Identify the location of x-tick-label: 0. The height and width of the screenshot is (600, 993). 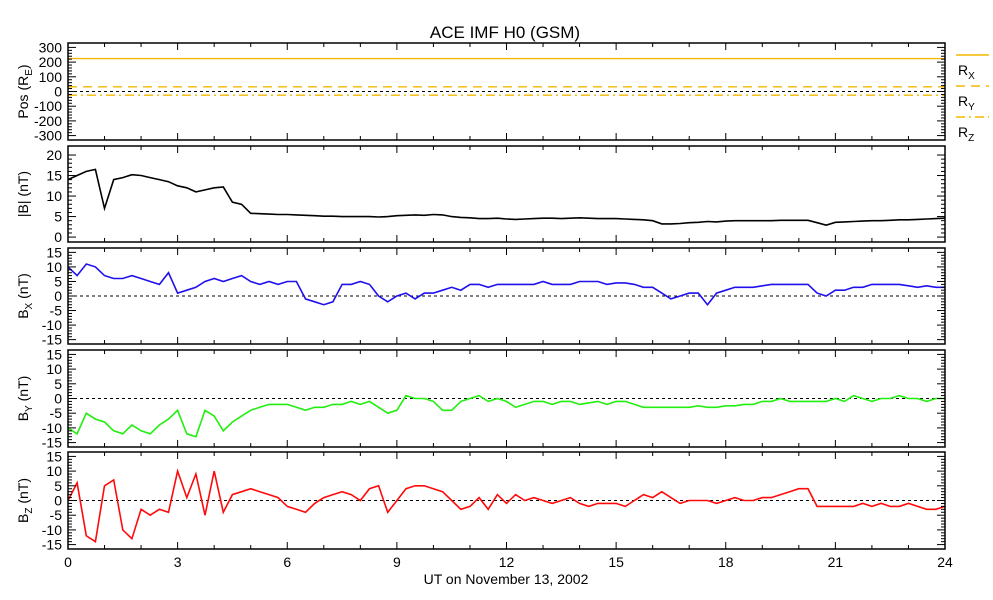
(68, 562).